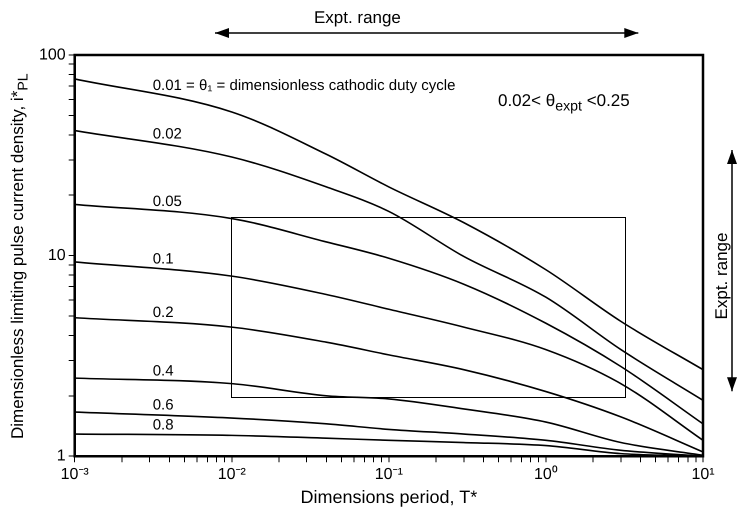  I want to click on x-axis-title: Dimensions period, T*, so click(389, 497).